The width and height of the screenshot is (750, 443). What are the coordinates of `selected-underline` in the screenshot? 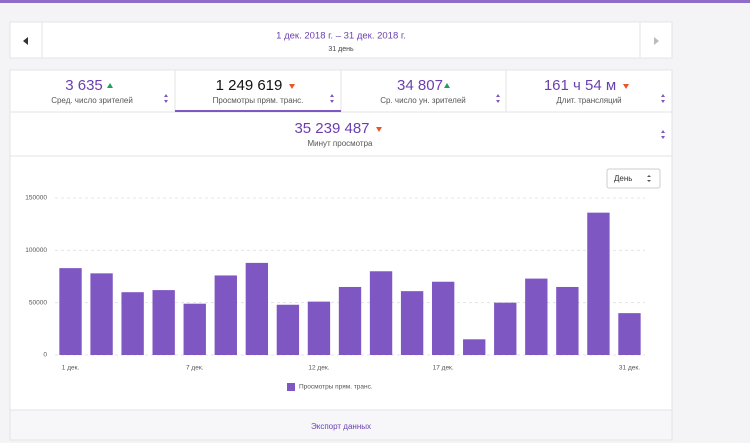 It's located at (258, 111).